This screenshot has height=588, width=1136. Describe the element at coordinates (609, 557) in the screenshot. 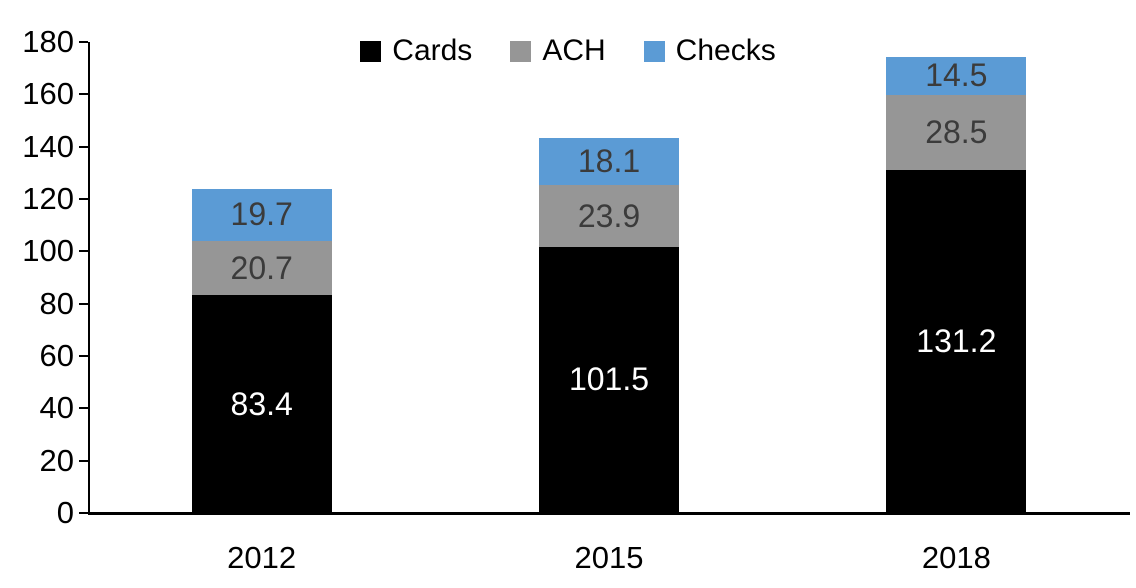

I see `x-axis-label-2015: 2015` at that location.